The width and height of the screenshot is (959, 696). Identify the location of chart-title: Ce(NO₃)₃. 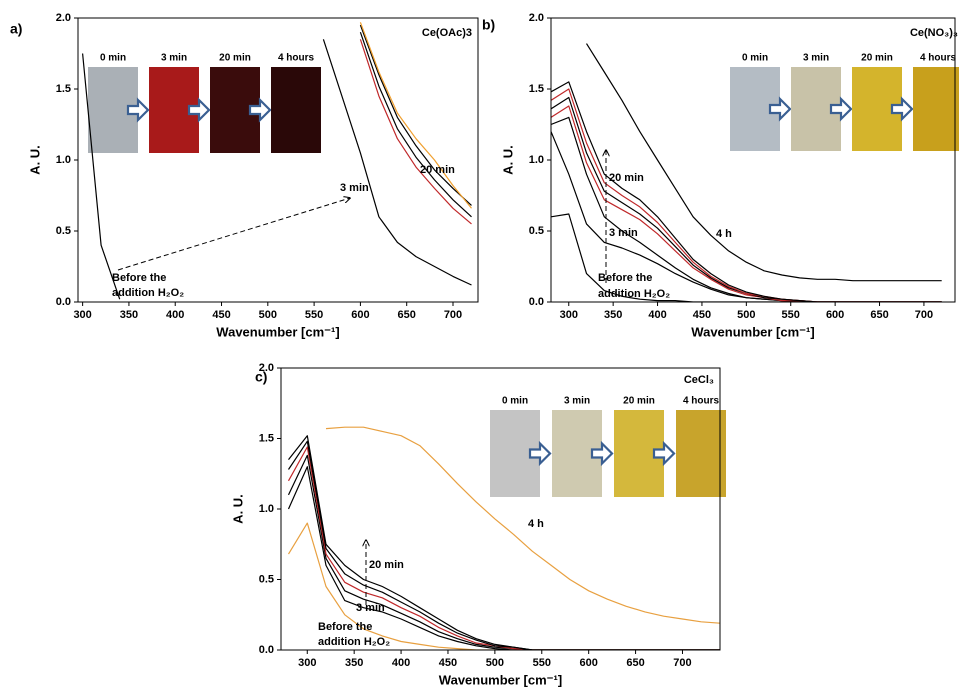
(934, 33).